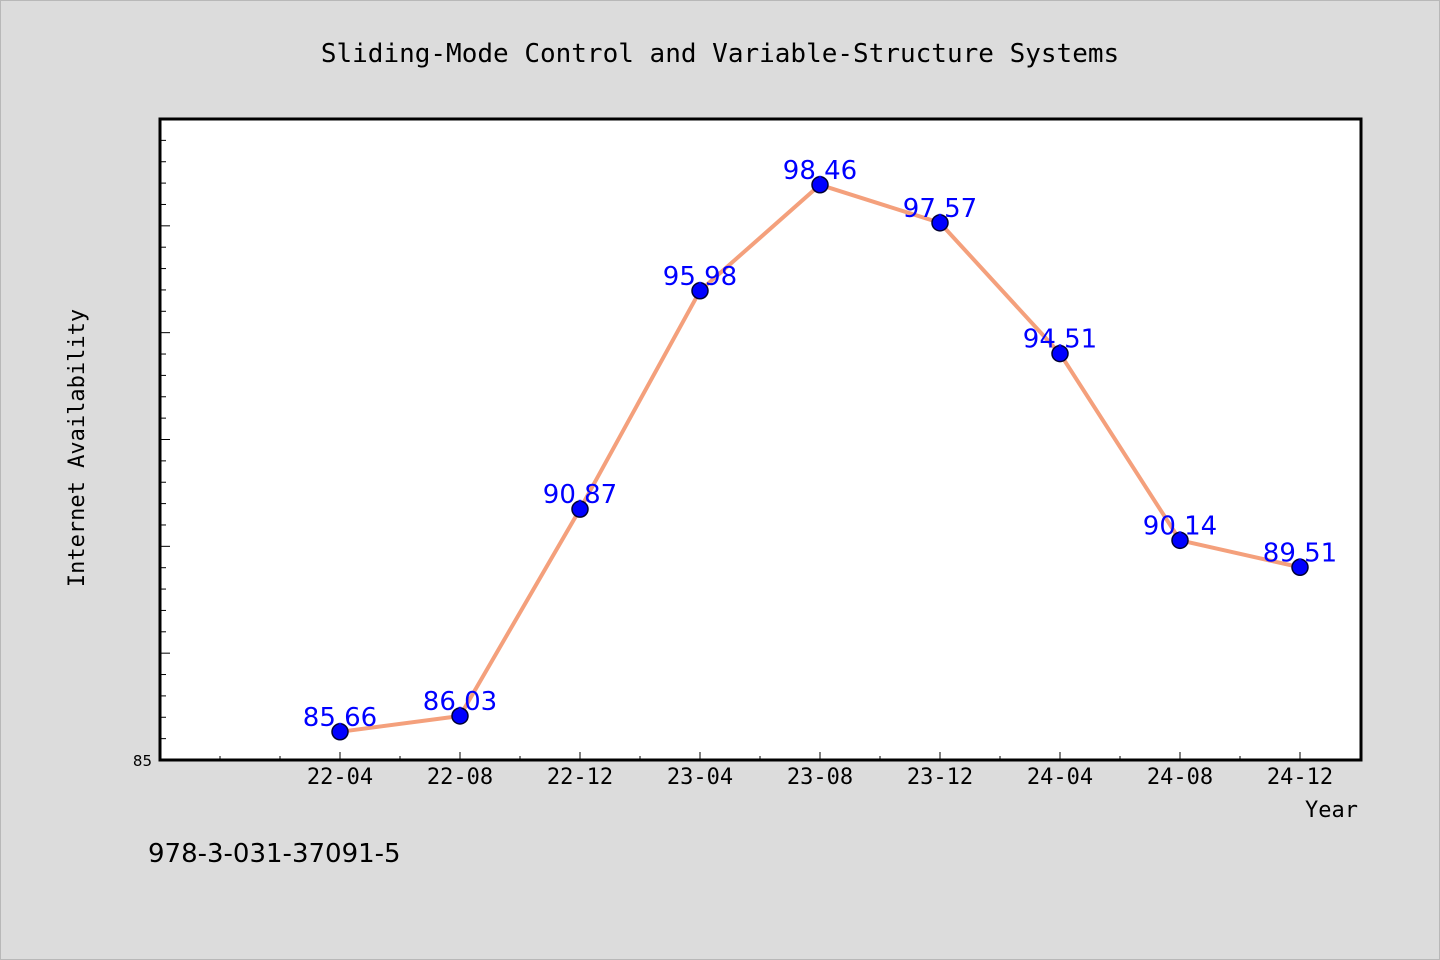 This screenshot has height=960, width=1440. What do you see at coordinates (1060, 340) in the screenshot?
I see `data-label: 94.51` at bounding box center [1060, 340].